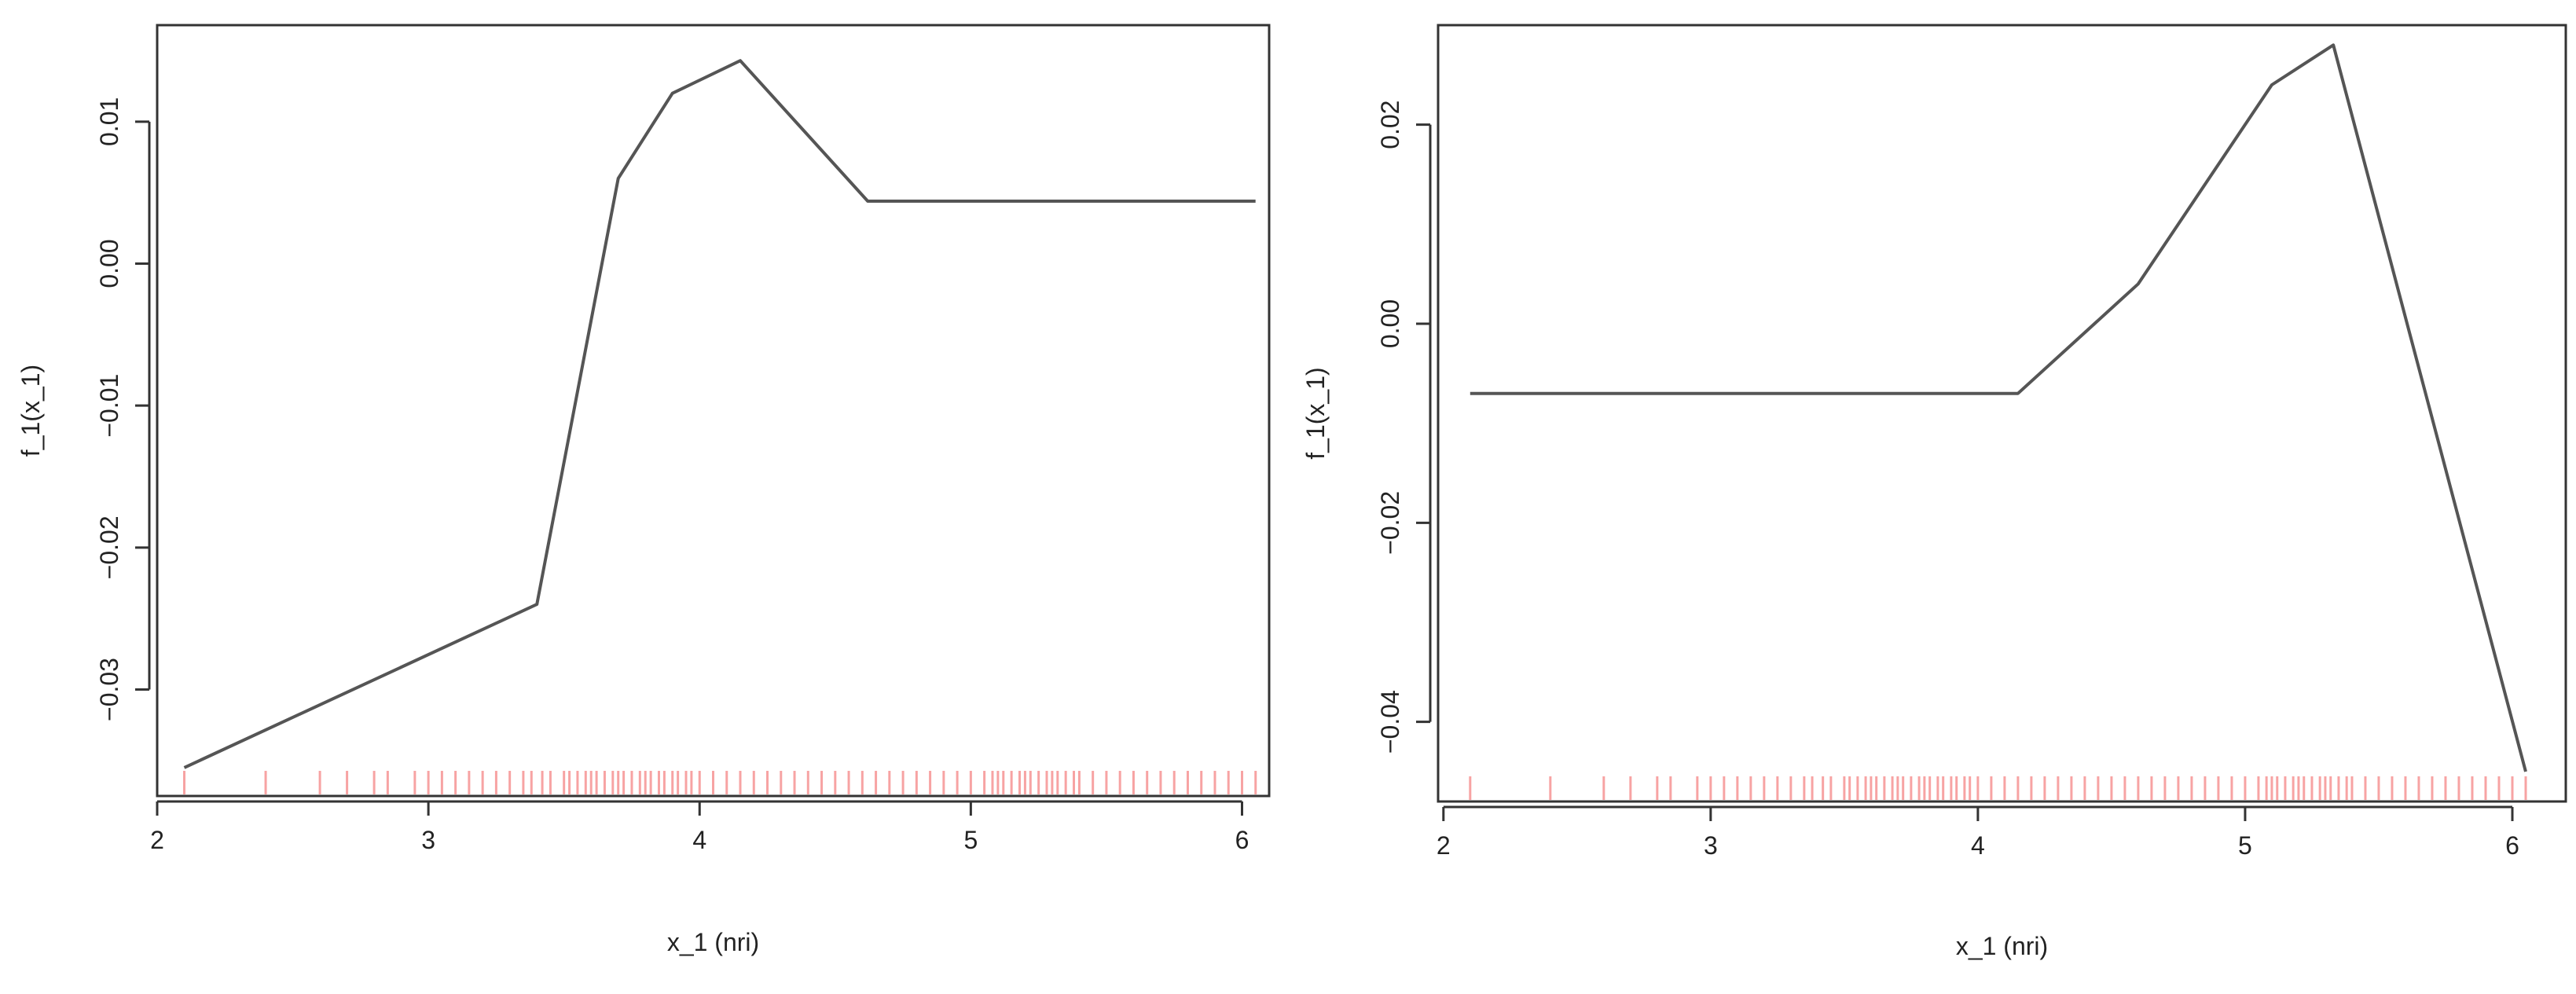  What do you see at coordinates (109, 406) in the screenshot?
I see `y-tick-label: −0.01` at bounding box center [109, 406].